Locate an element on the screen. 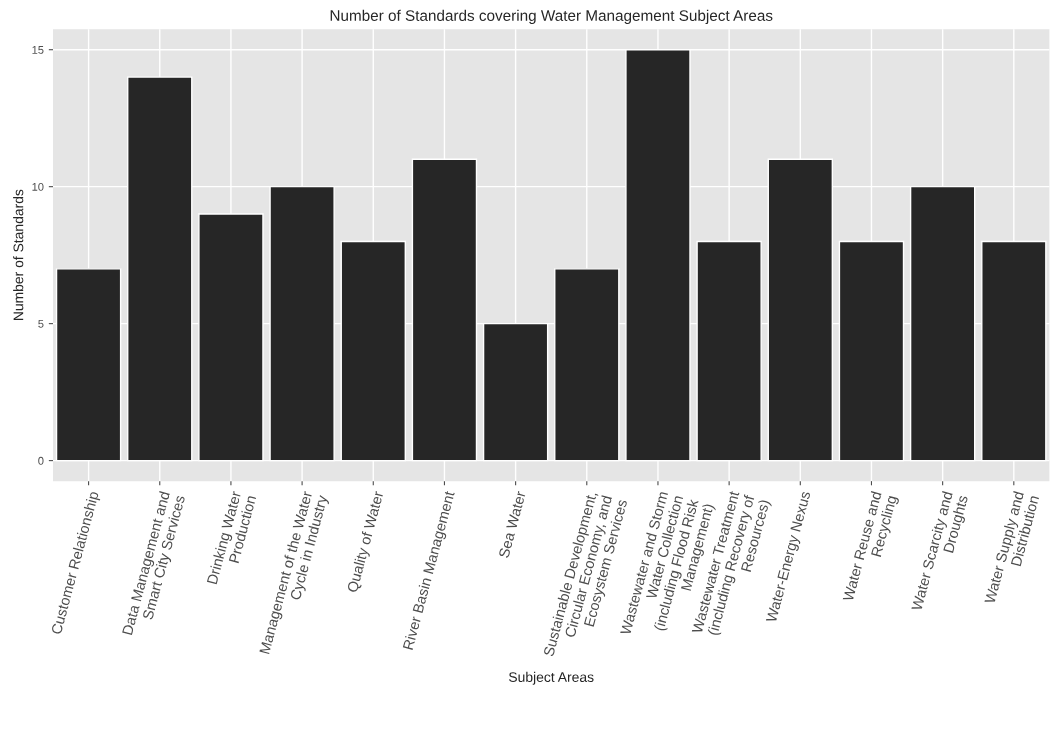  chart-title: Number of Standards covering Water Management Subject Areas is located at coordinates (551, 16).